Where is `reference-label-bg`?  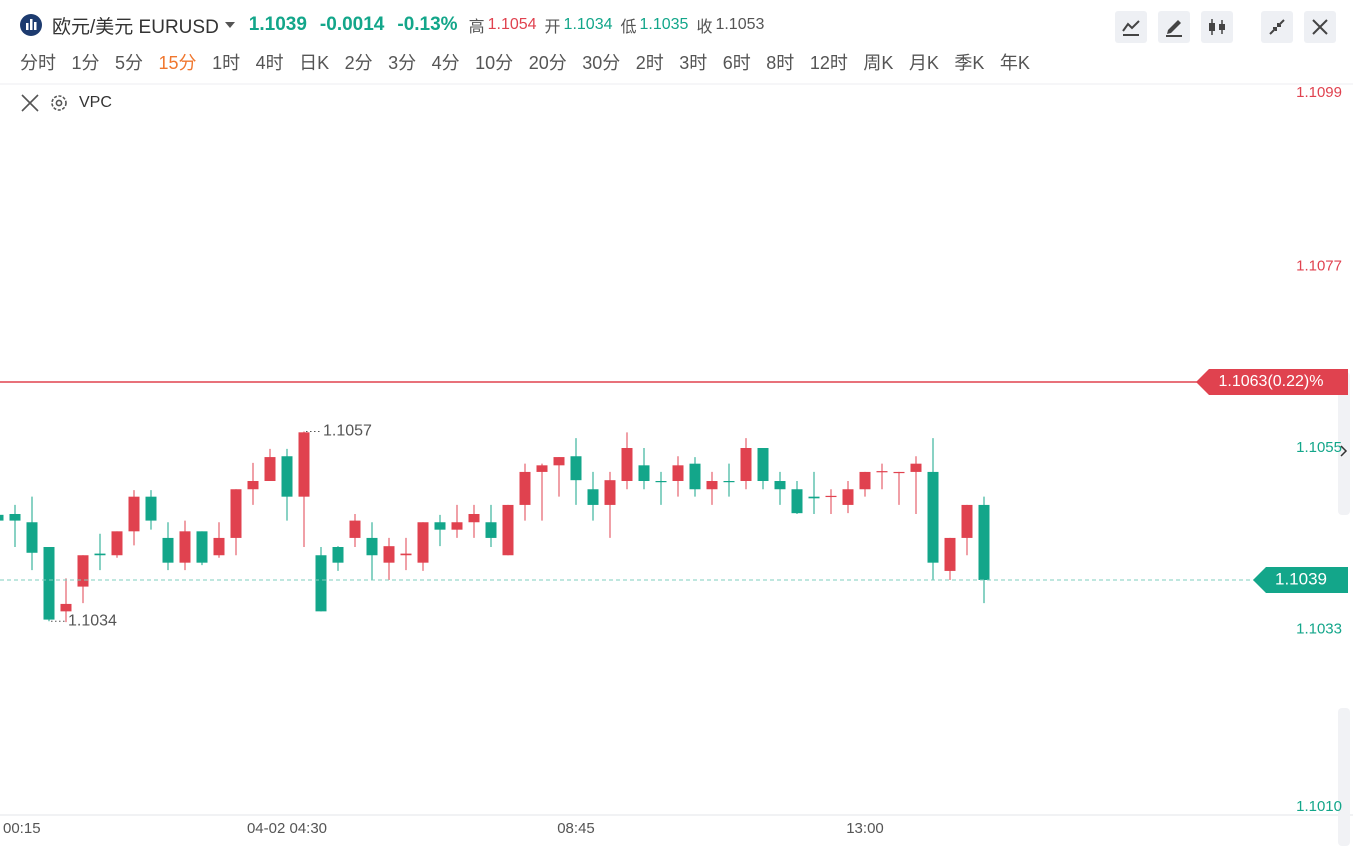
reference-label-bg is located at coordinates (1272, 382).